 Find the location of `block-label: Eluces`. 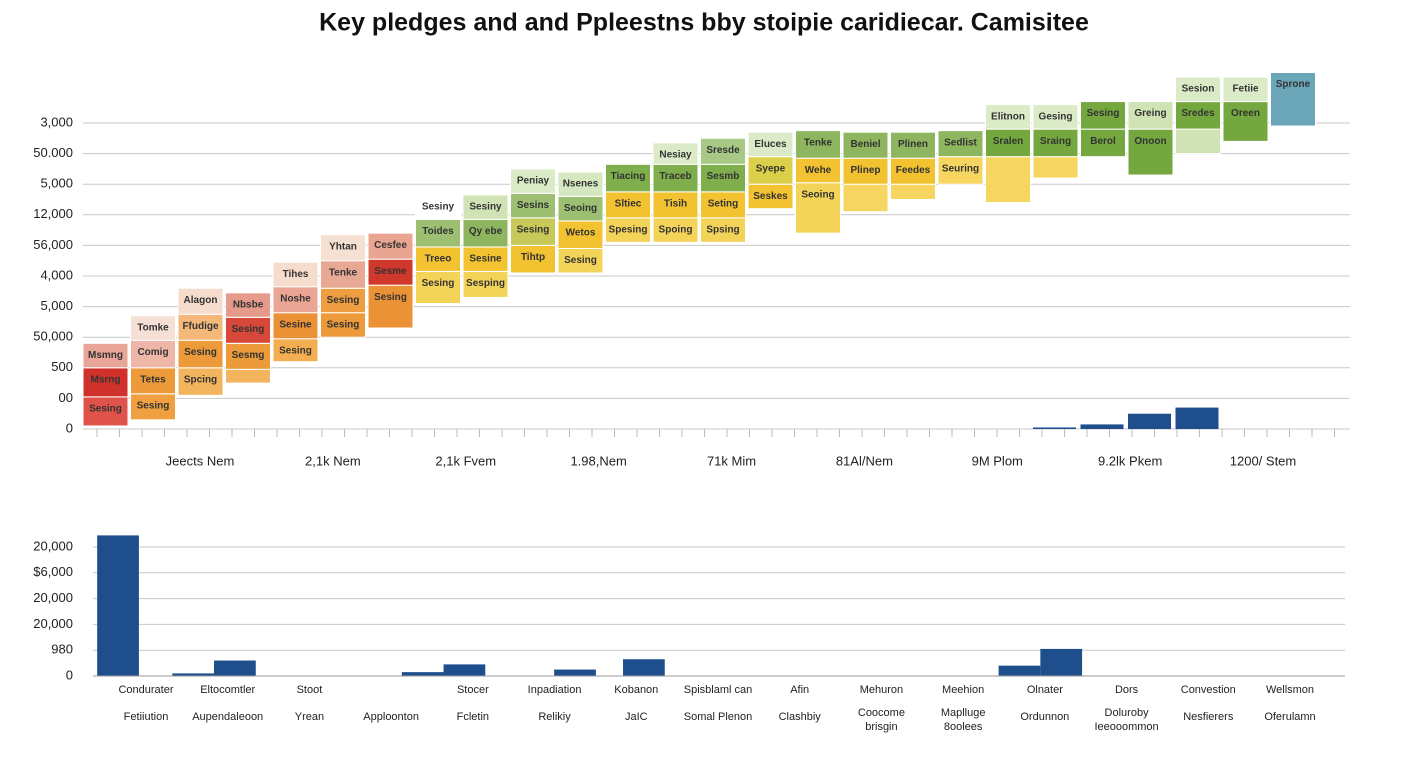

block-label: Eluces is located at coordinates (770, 144).